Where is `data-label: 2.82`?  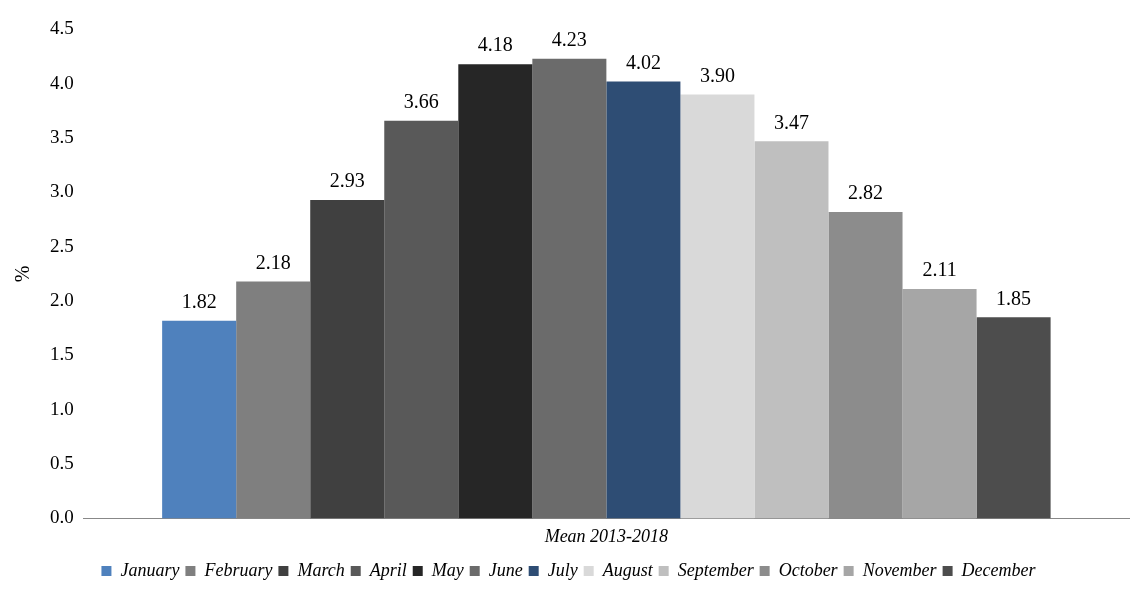 data-label: 2.82 is located at coordinates (866, 192).